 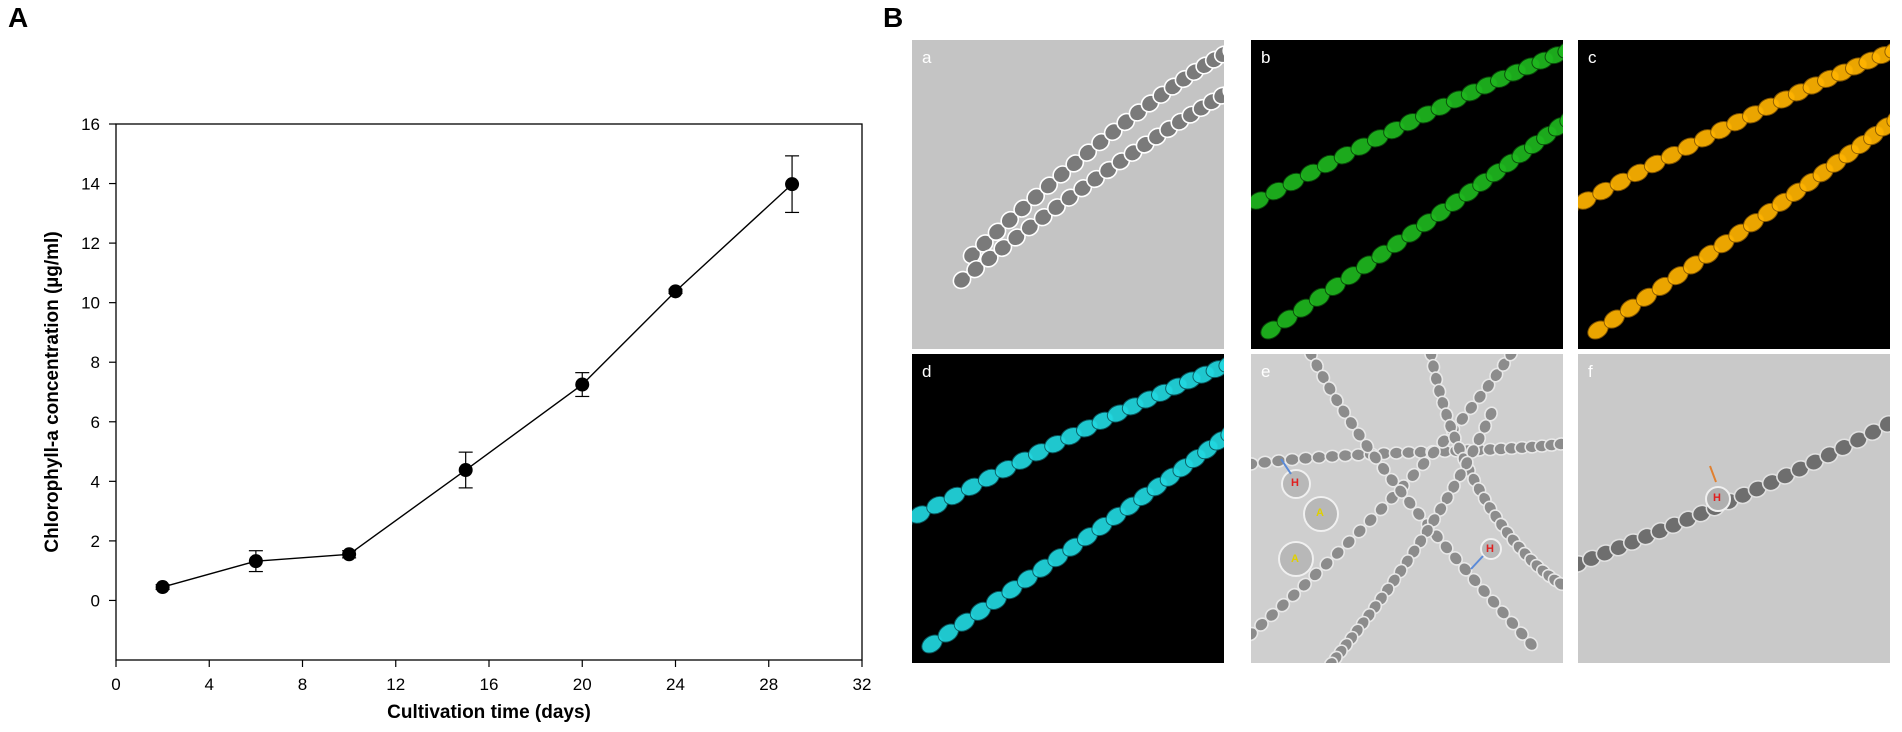 I want to click on x-tick-label-2: 8, so click(x=302, y=684).